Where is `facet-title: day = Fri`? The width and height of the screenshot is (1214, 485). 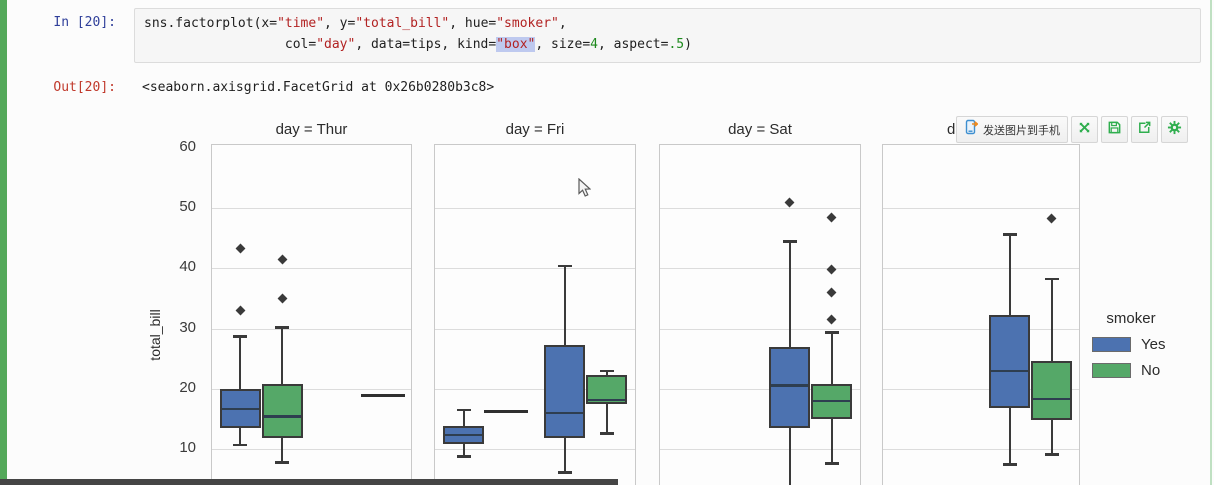 facet-title: day = Fri is located at coordinates (535, 129).